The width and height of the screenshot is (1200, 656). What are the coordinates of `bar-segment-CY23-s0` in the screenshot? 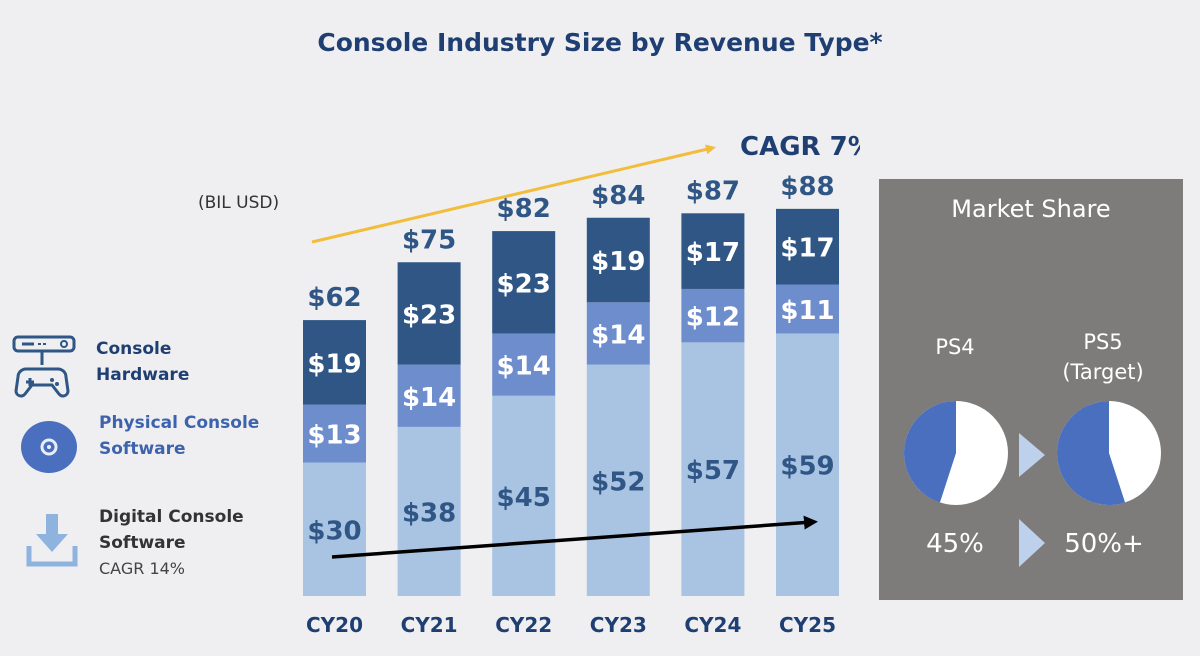 It's located at (618, 480).